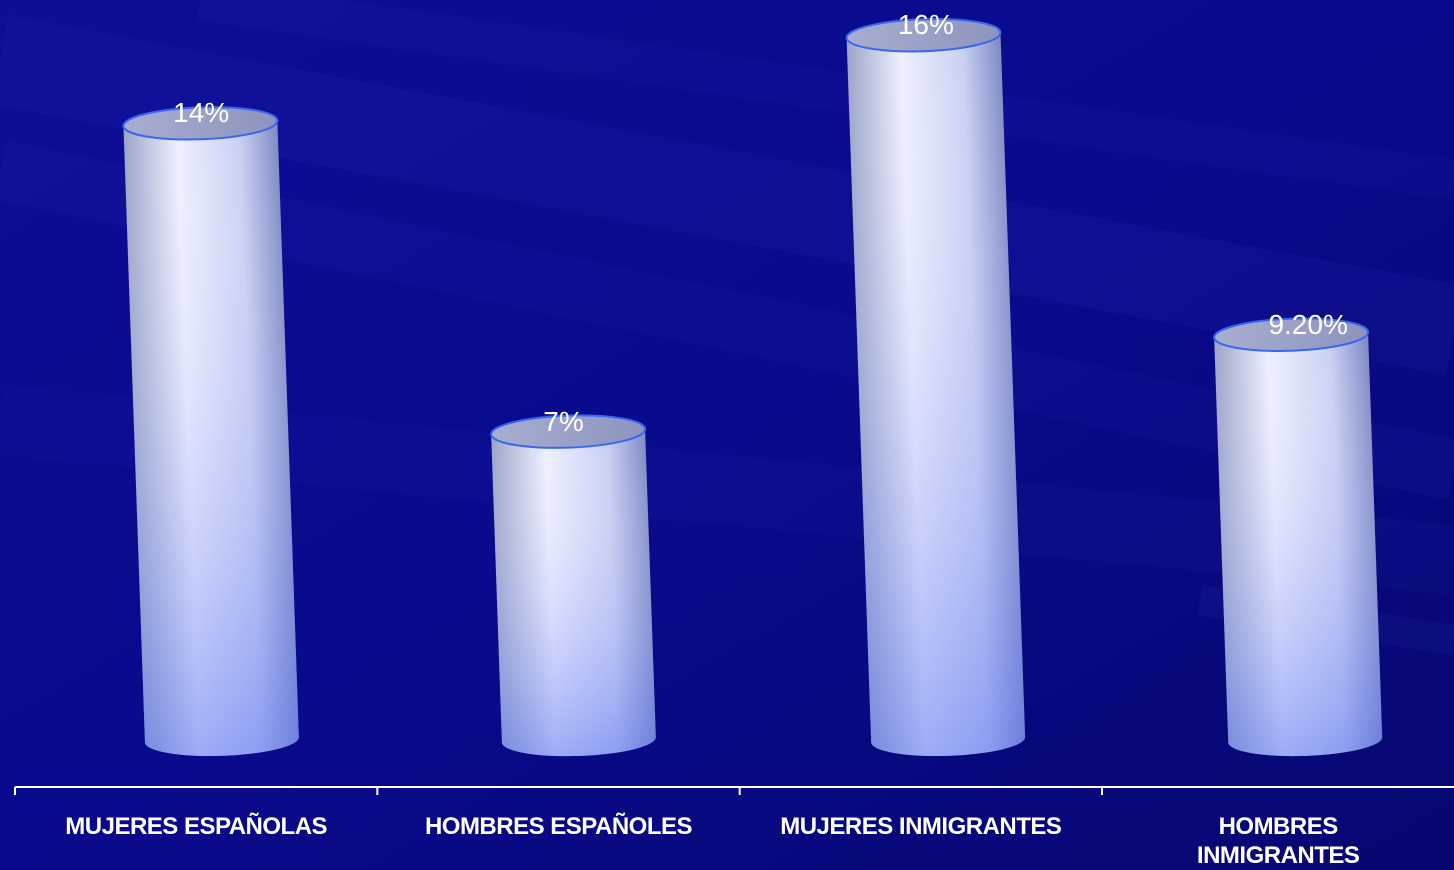 This screenshot has height=870, width=1454. Describe the element at coordinates (563, 421) in the screenshot. I see `data-label: 7%` at that location.